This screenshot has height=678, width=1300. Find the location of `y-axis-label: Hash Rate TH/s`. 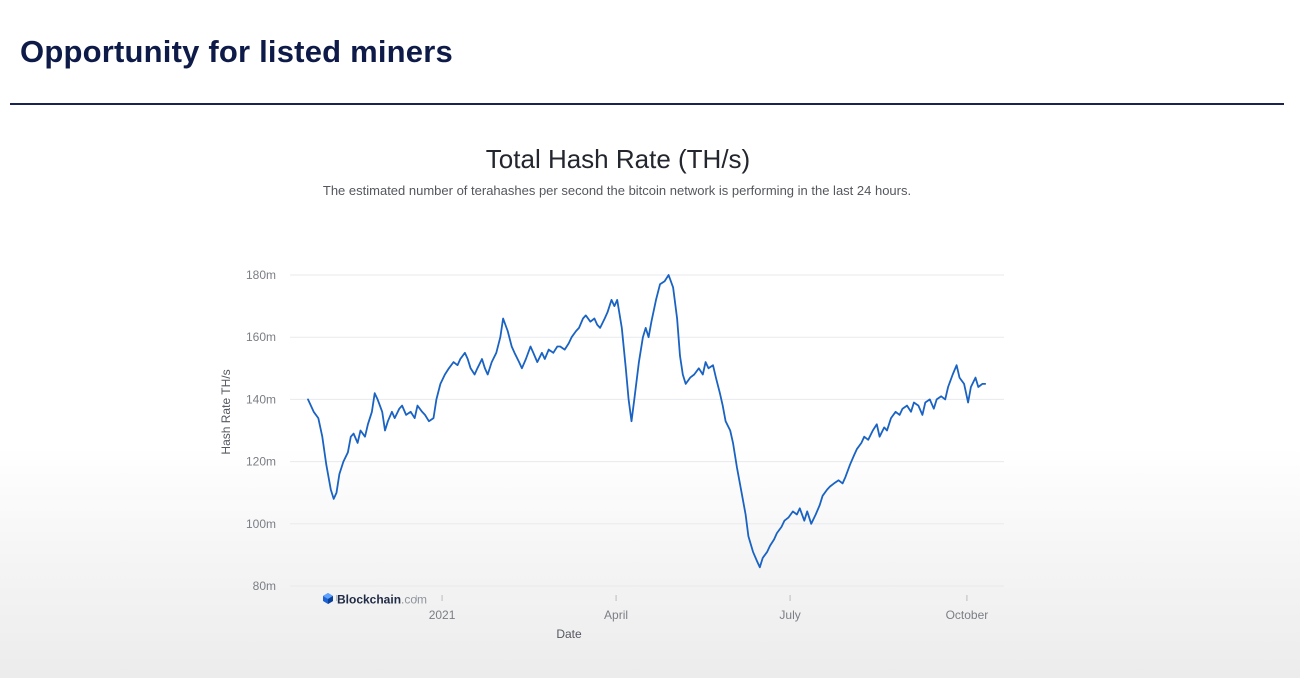

y-axis-label: Hash Rate TH/s is located at coordinates (226, 411).